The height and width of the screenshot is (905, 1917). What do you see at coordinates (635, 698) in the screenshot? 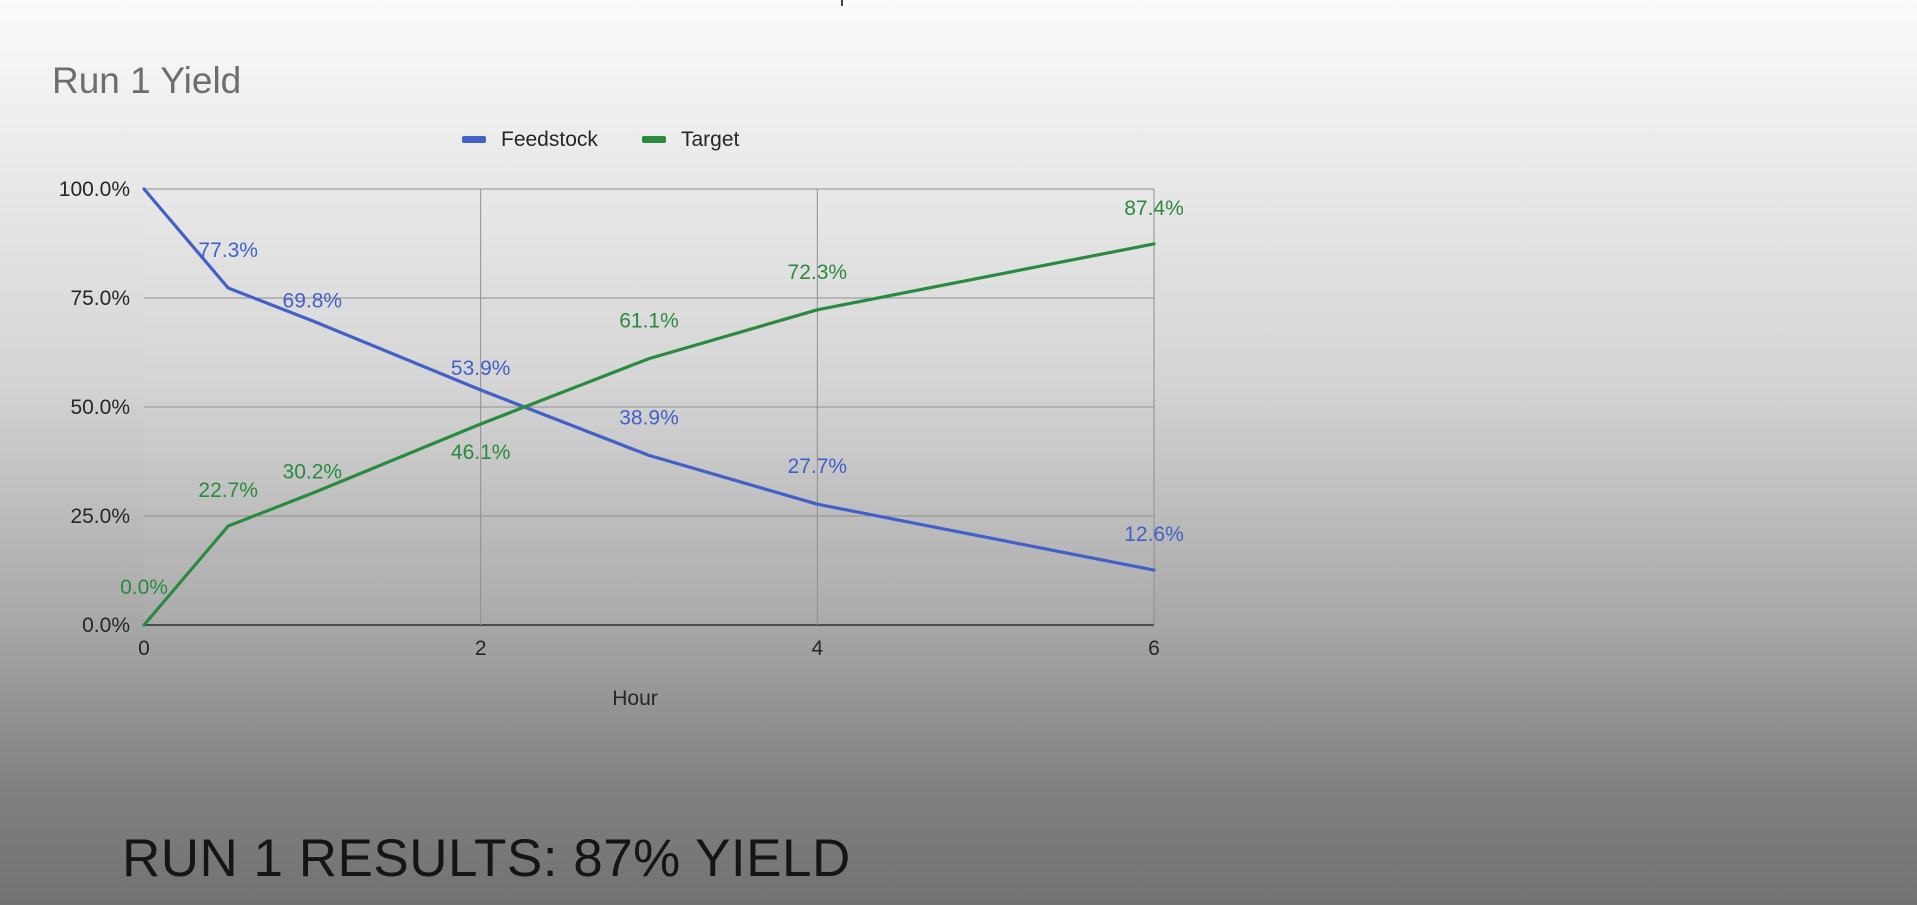
I see `x-axis-title: Hour` at bounding box center [635, 698].